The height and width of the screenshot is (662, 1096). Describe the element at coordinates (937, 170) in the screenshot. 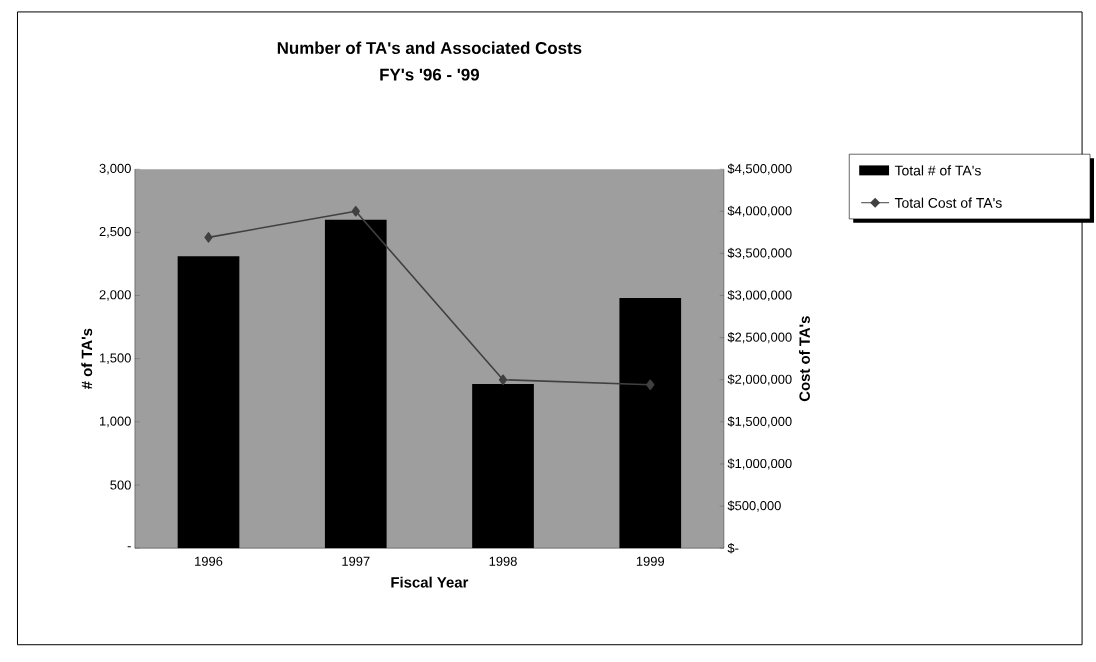

I see `legend-label: Total # of TA's` at that location.